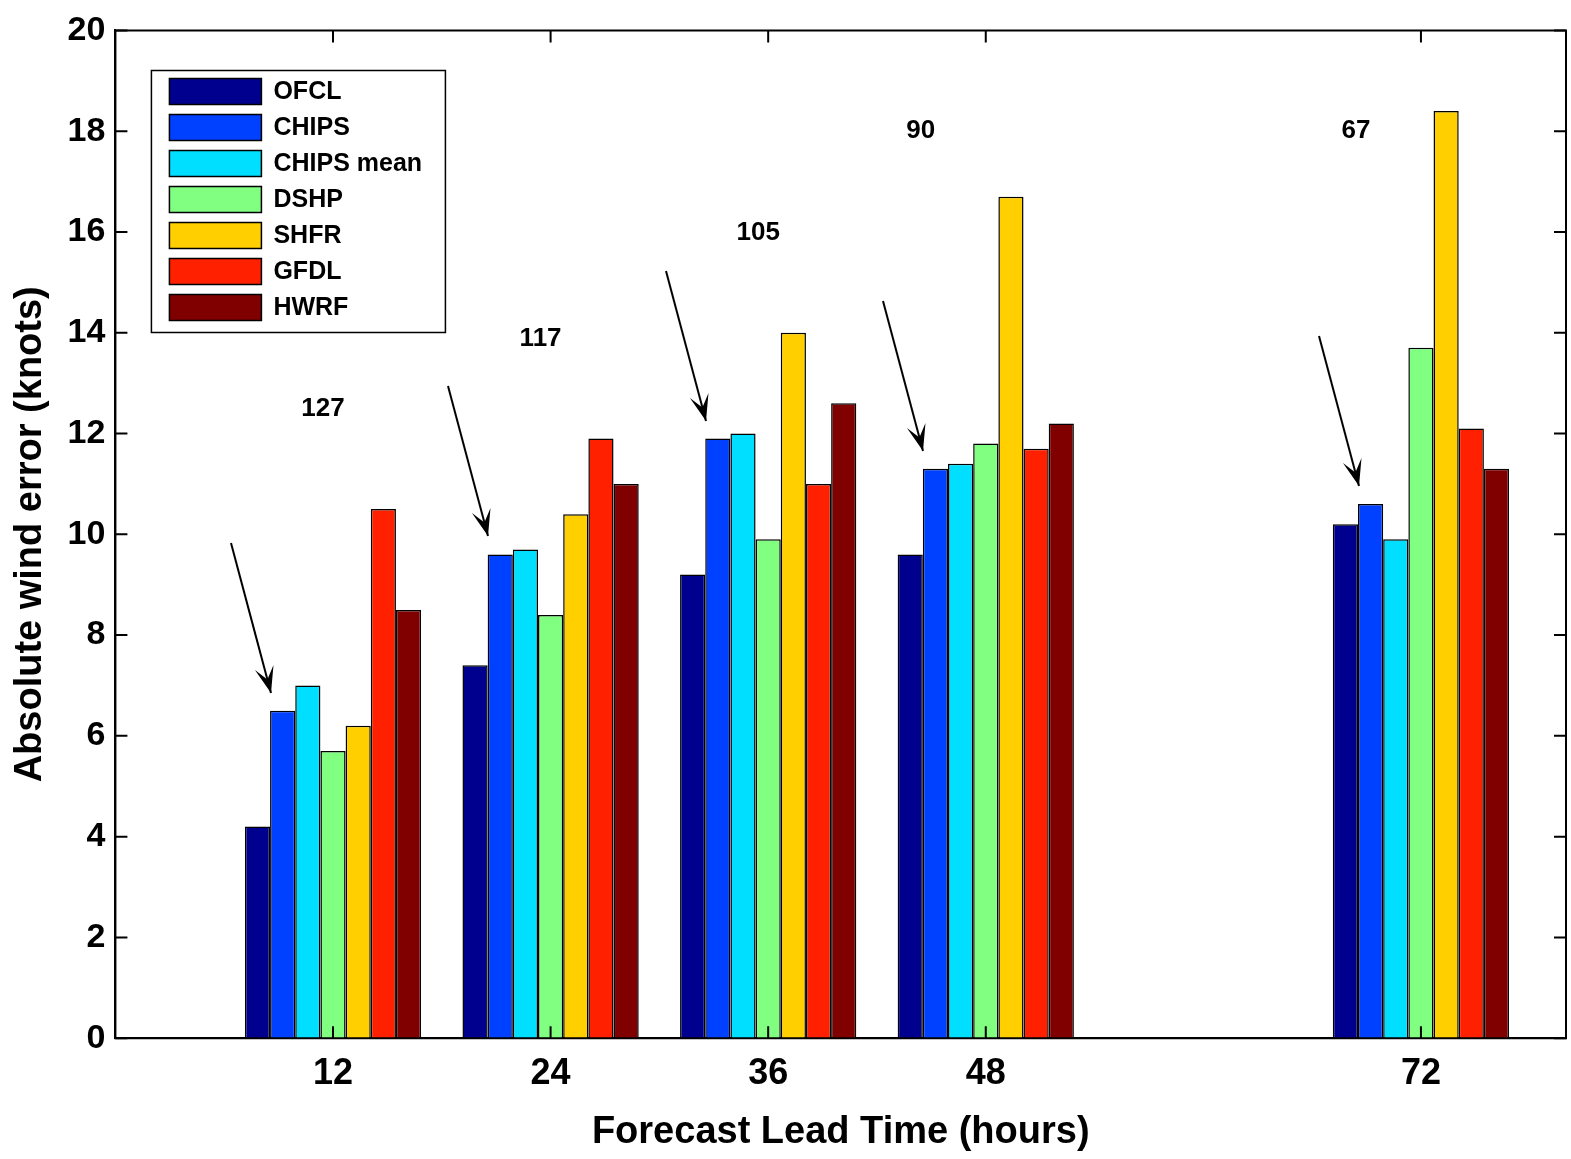 This screenshot has height=1159, width=1571. Describe the element at coordinates (1356, 128) in the screenshot. I see `annotation: 67` at that location.